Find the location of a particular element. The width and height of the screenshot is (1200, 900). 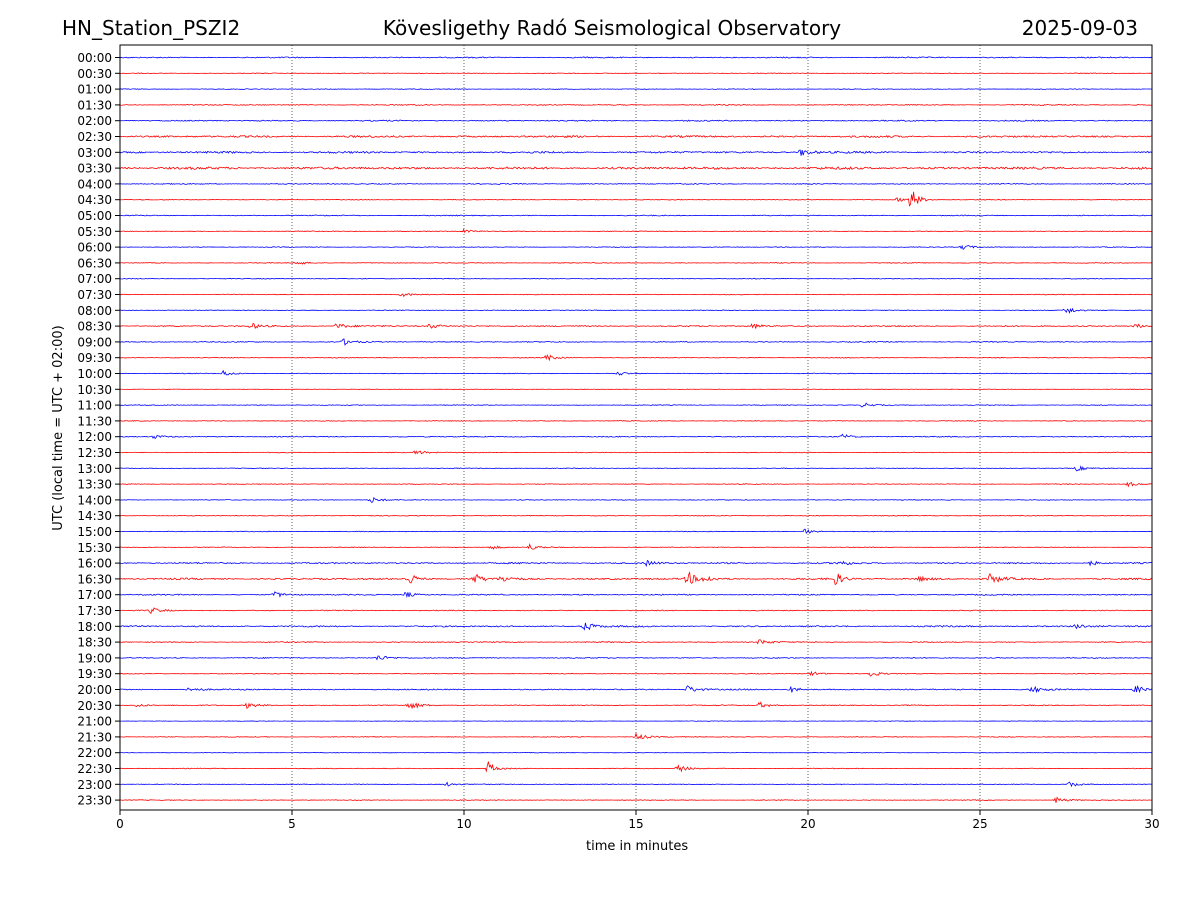

chart-date: 2025-09-03 is located at coordinates (1080, 28).